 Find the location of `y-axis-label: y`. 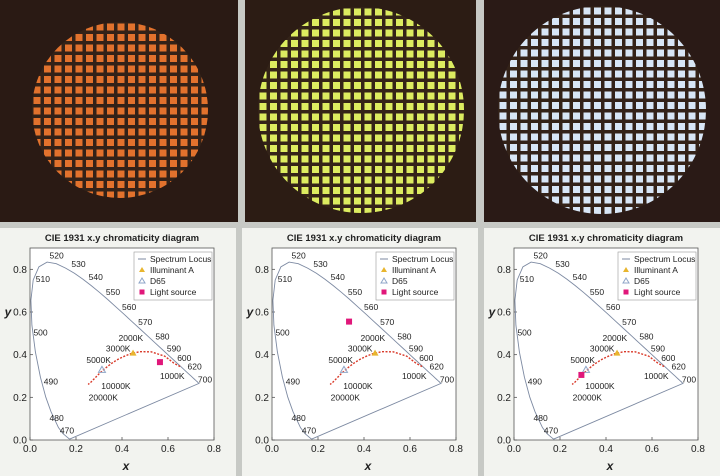

y-axis-label: y is located at coordinates (8, 312).